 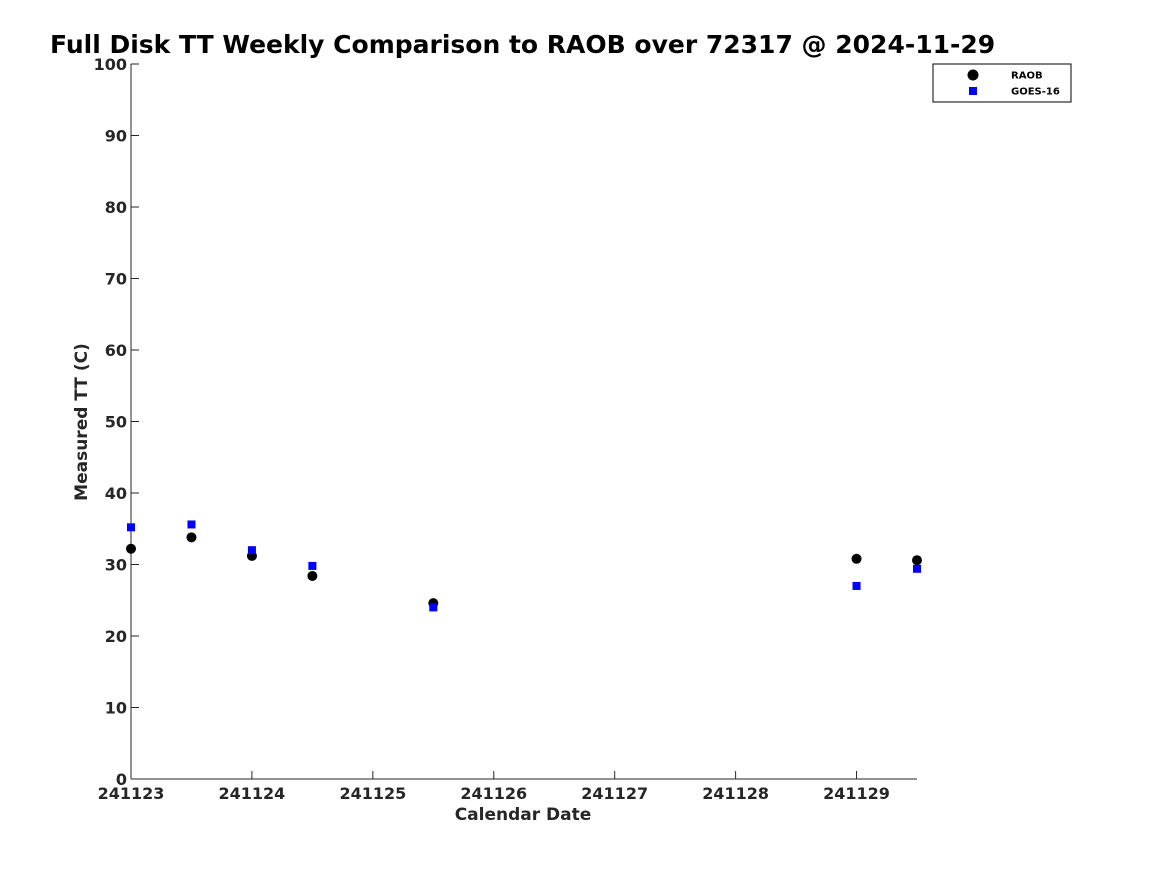 What do you see at coordinates (116, 565) in the screenshot?
I see `y-tick-label: 30` at bounding box center [116, 565].